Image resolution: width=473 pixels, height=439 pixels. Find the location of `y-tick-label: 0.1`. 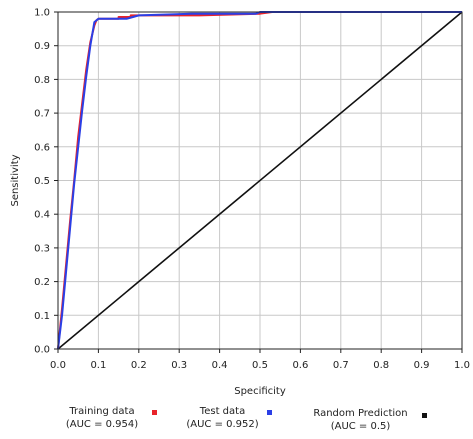

y-tick-label: 0.1 is located at coordinates (42, 316).